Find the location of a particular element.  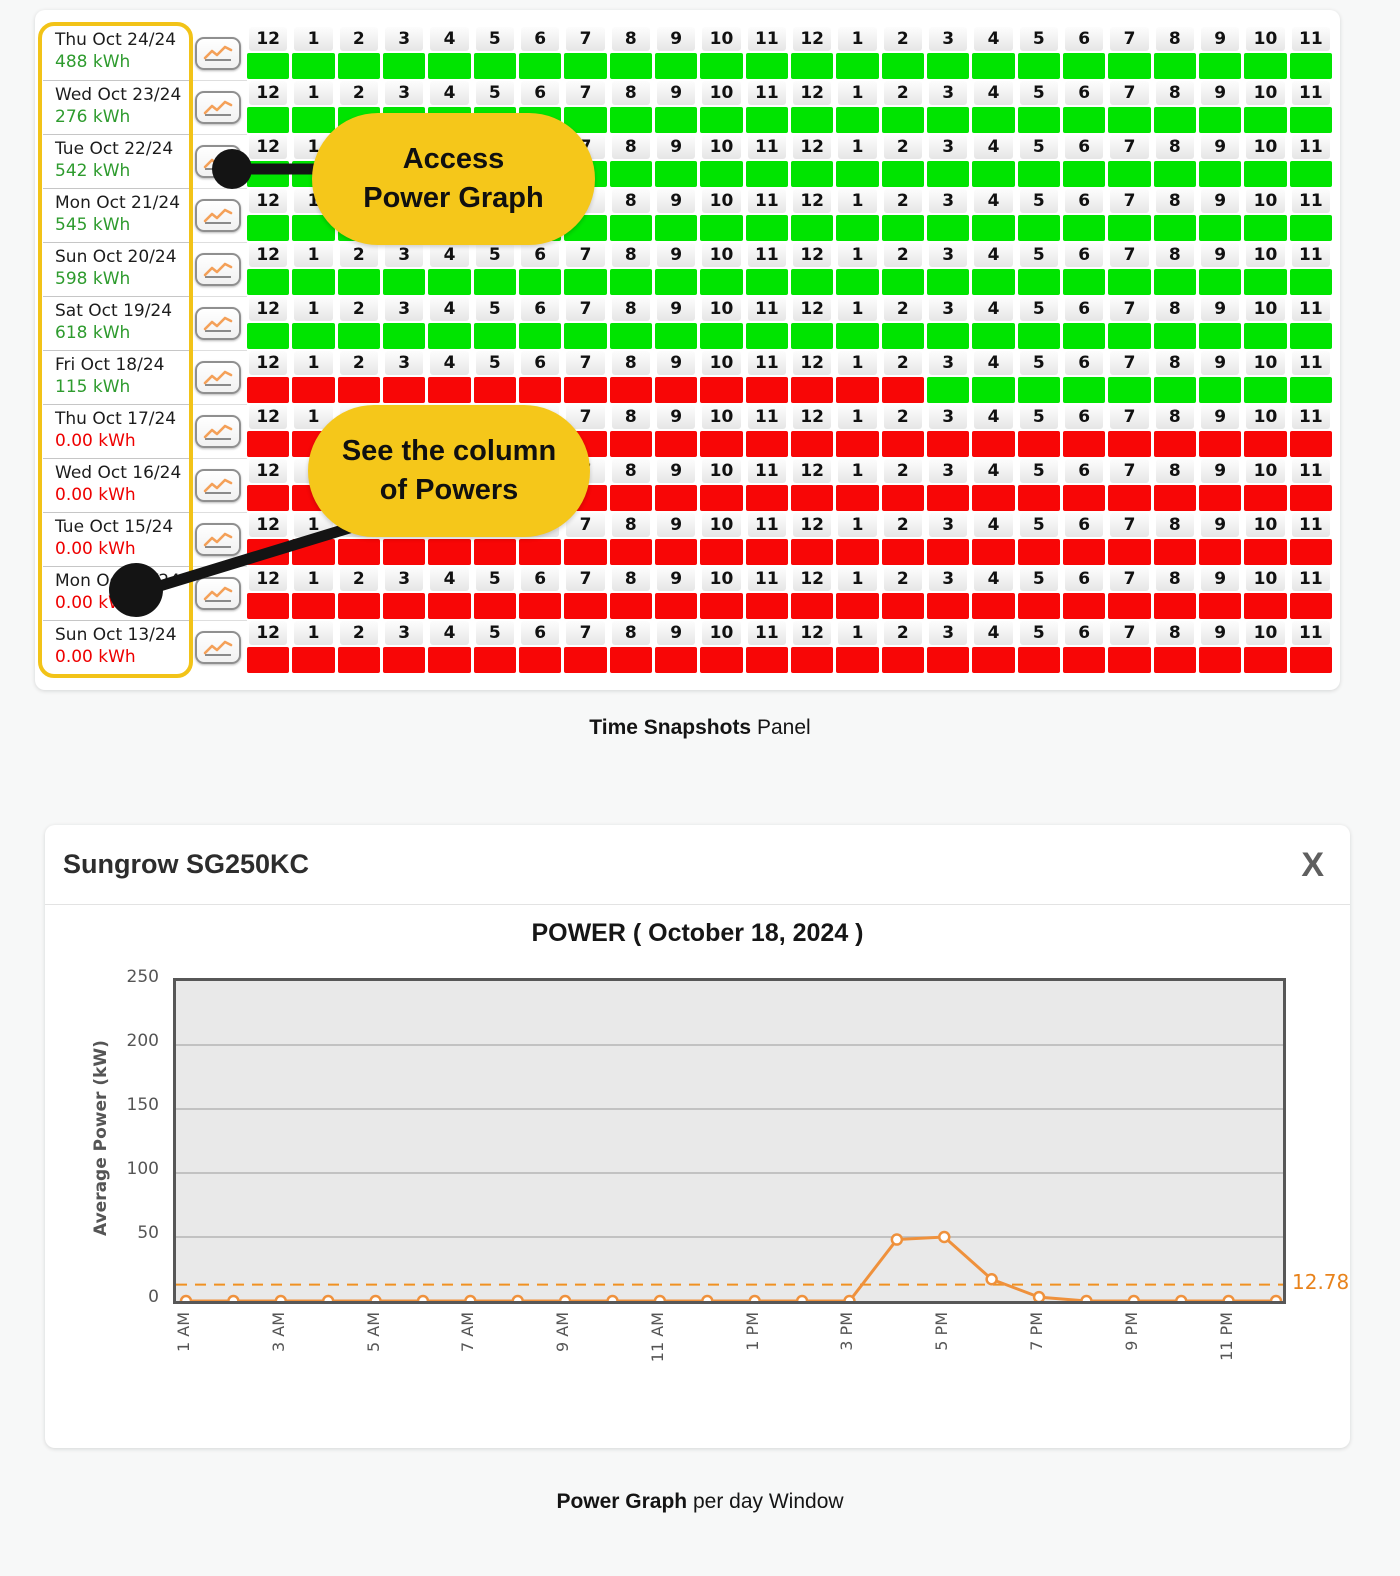

date-label: Thu Oct 17/24 is located at coordinates (116, 419).